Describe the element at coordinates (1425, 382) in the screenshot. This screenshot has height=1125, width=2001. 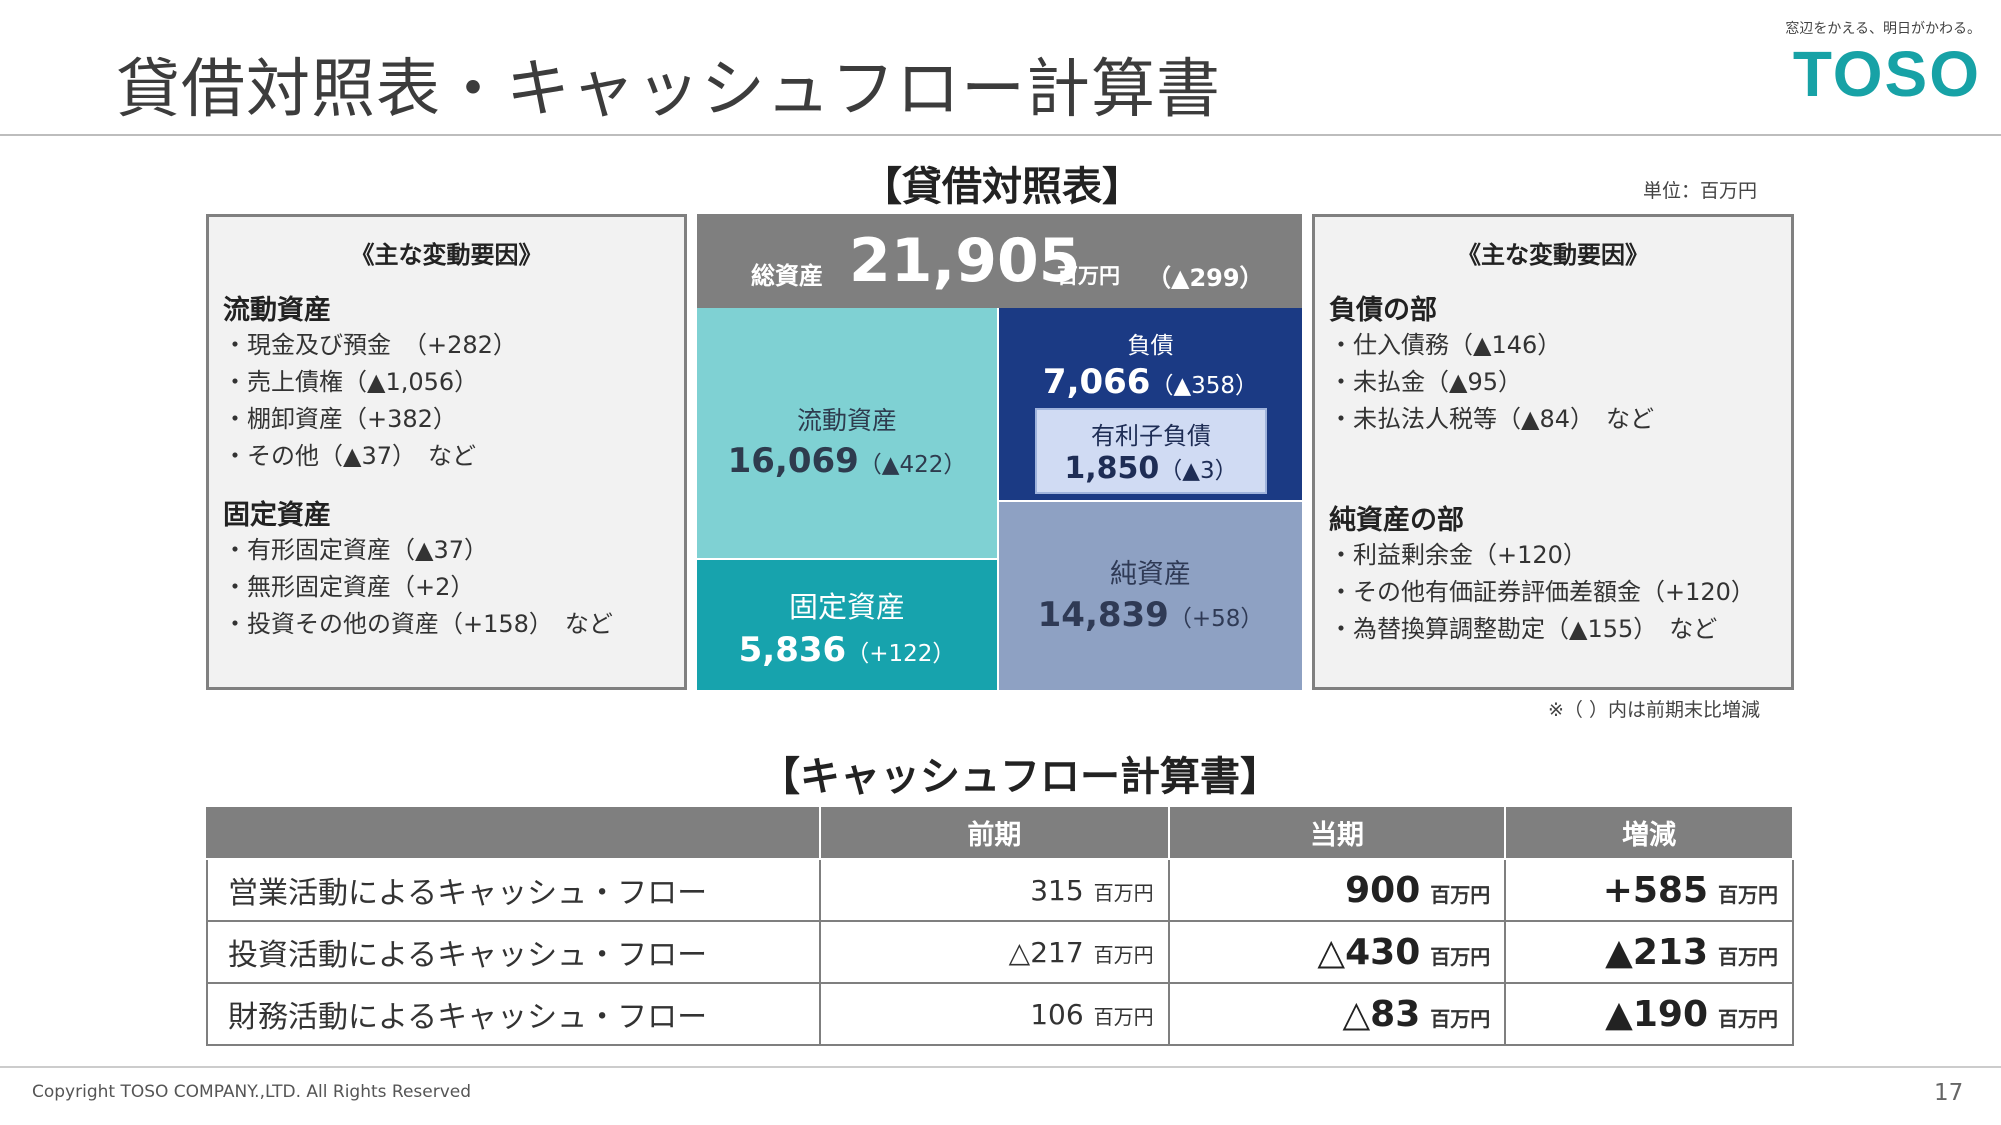
I see `factor-item: ・未払金（▲95）` at that location.